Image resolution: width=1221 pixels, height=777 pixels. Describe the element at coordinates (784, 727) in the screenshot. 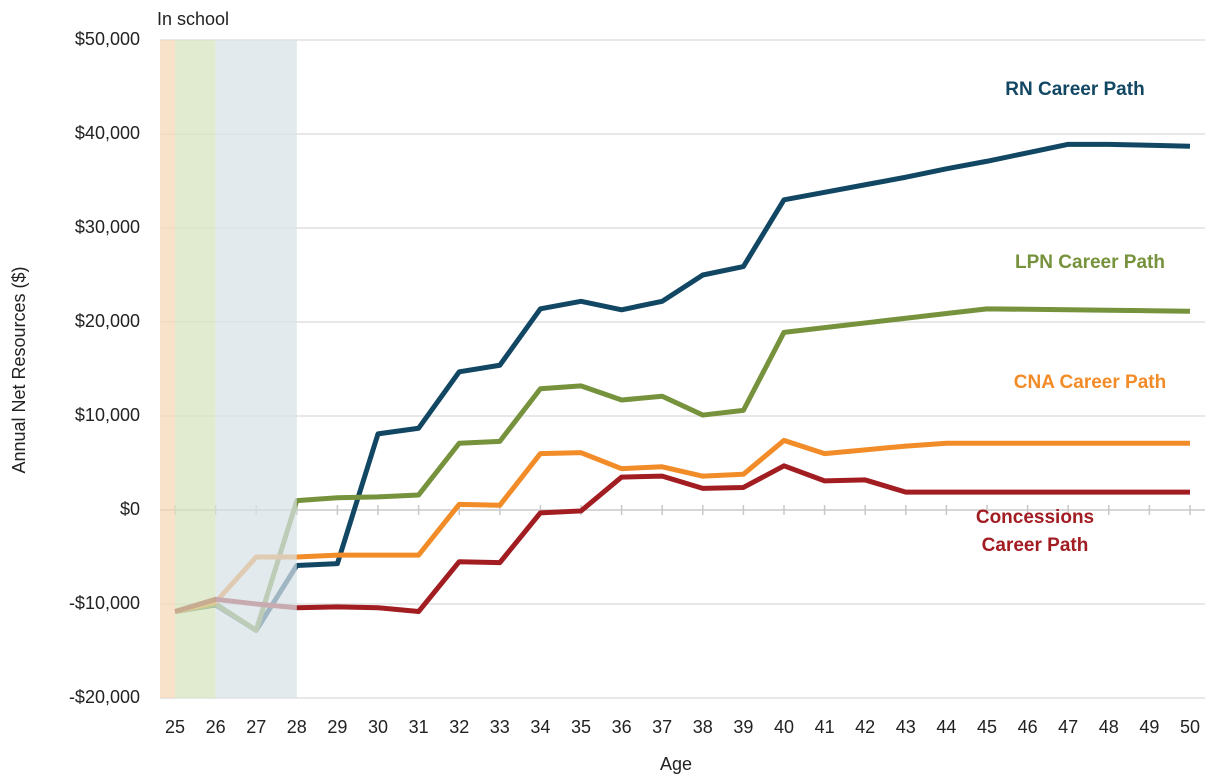

I see `x-tick-label: 40` at that location.